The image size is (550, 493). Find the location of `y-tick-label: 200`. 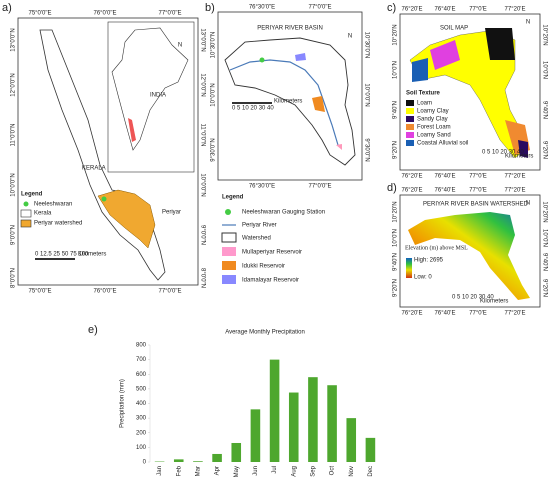

y-tick-label: 200 is located at coordinates (141, 433).